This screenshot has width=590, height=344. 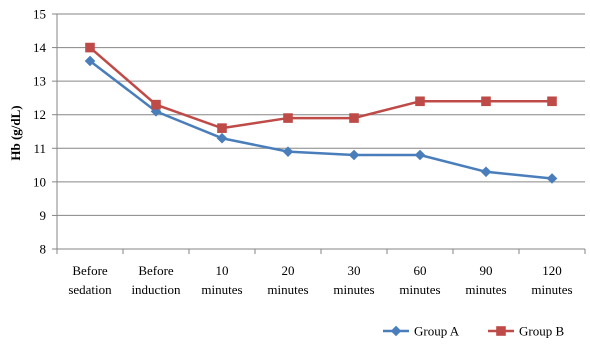 What do you see at coordinates (156, 289) in the screenshot?
I see `x-tick-label-line: induction` at bounding box center [156, 289].